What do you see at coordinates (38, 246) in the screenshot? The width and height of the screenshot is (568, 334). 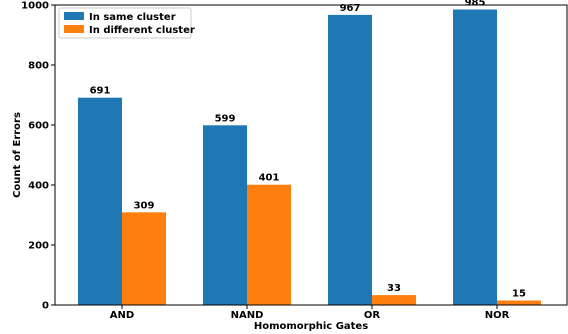 I see `y-tick-label-200: 200` at bounding box center [38, 246].